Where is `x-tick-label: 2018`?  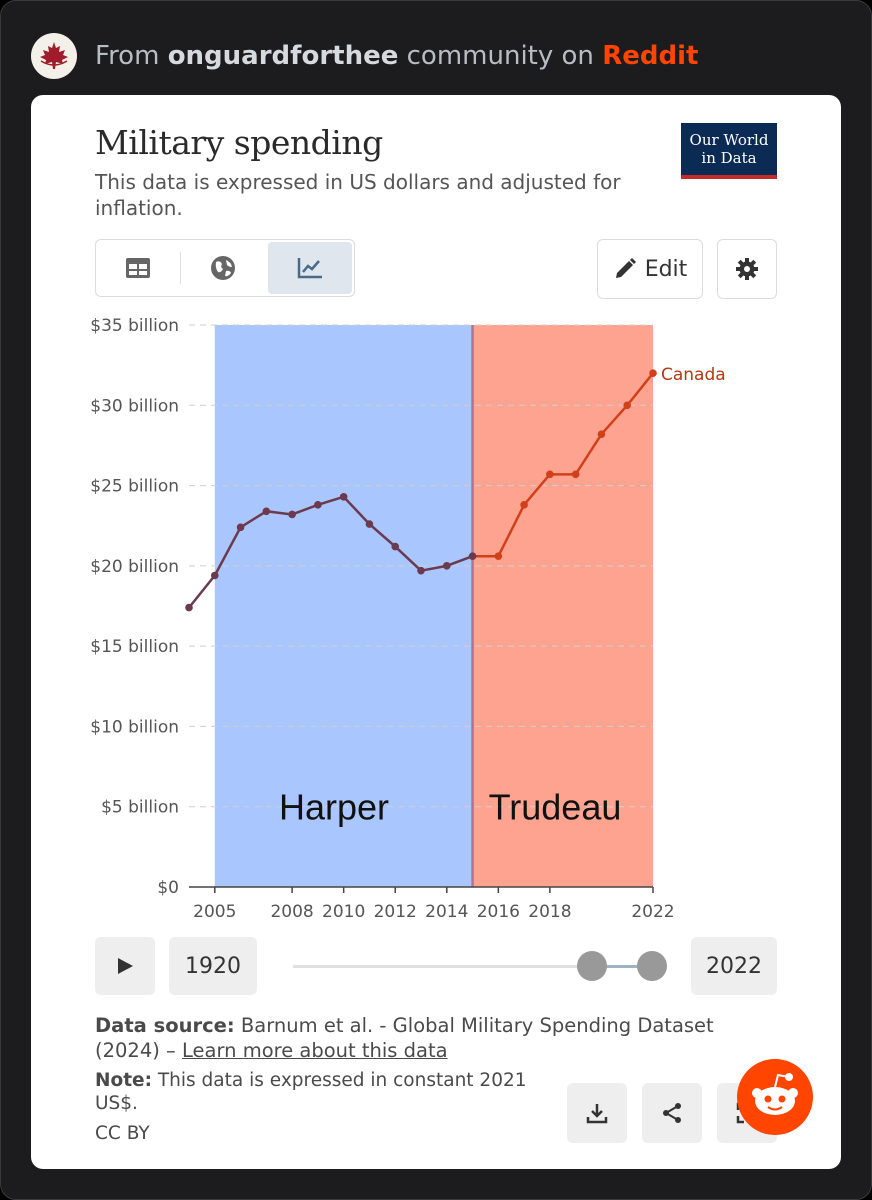
x-tick-label: 2018 is located at coordinates (549, 911).